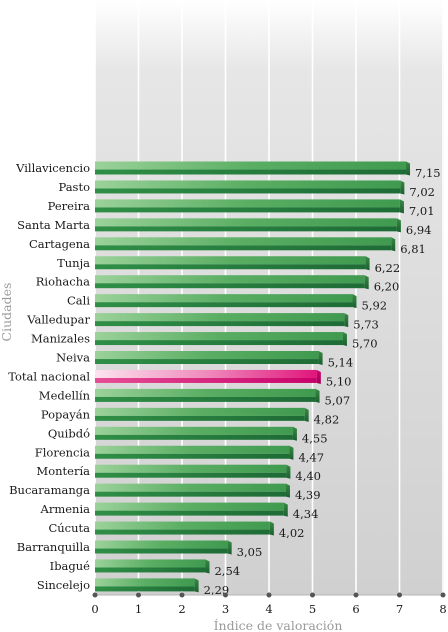 This screenshot has width=448, height=632. I want to click on category-label: Barranquilla, so click(53, 547).